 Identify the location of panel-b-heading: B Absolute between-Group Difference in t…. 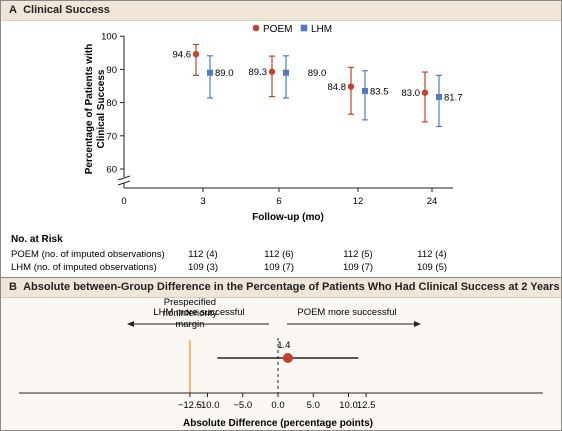
(284, 287).